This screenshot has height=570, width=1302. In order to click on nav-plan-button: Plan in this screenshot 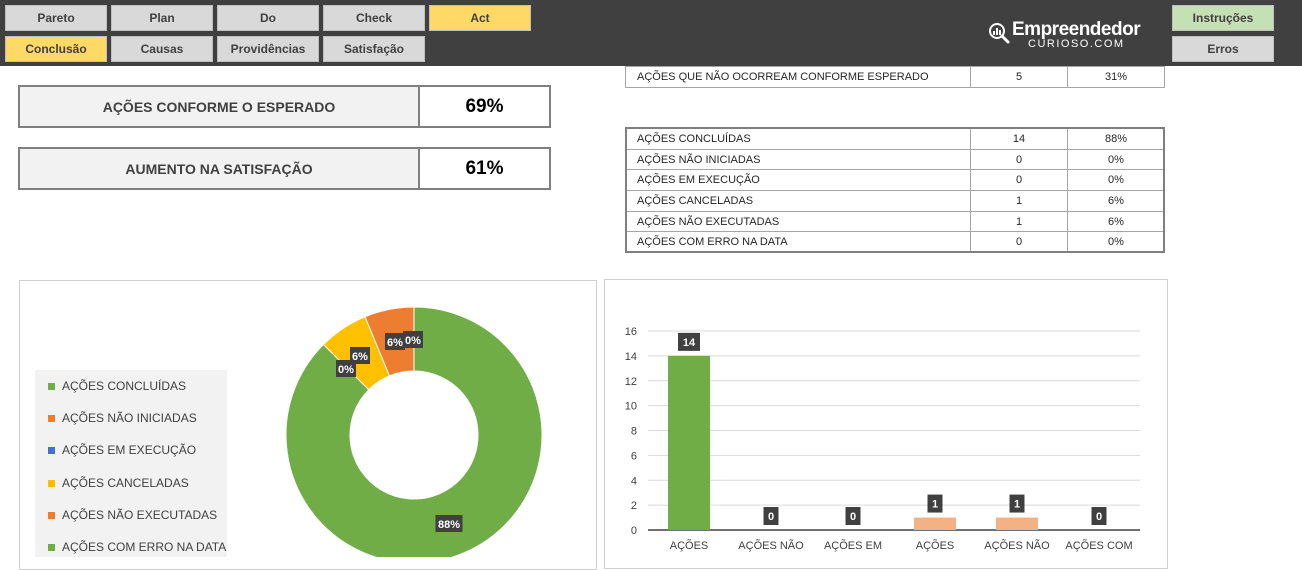, I will do `click(162, 18)`.